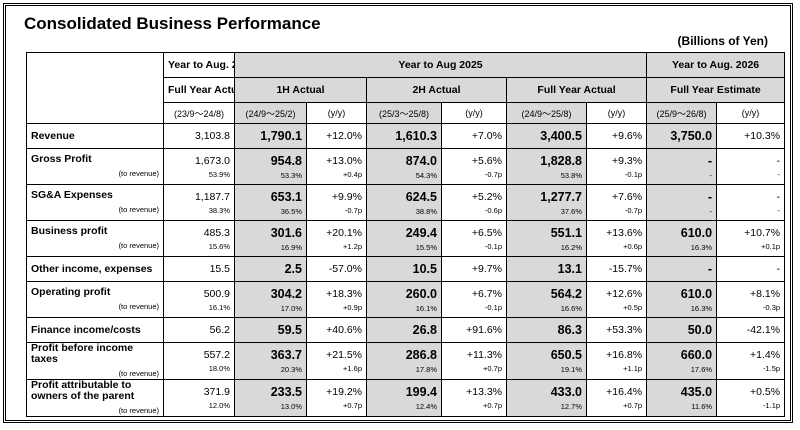 This screenshot has height=430, width=800. I want to click on value: 286.8, so click(421, 355).